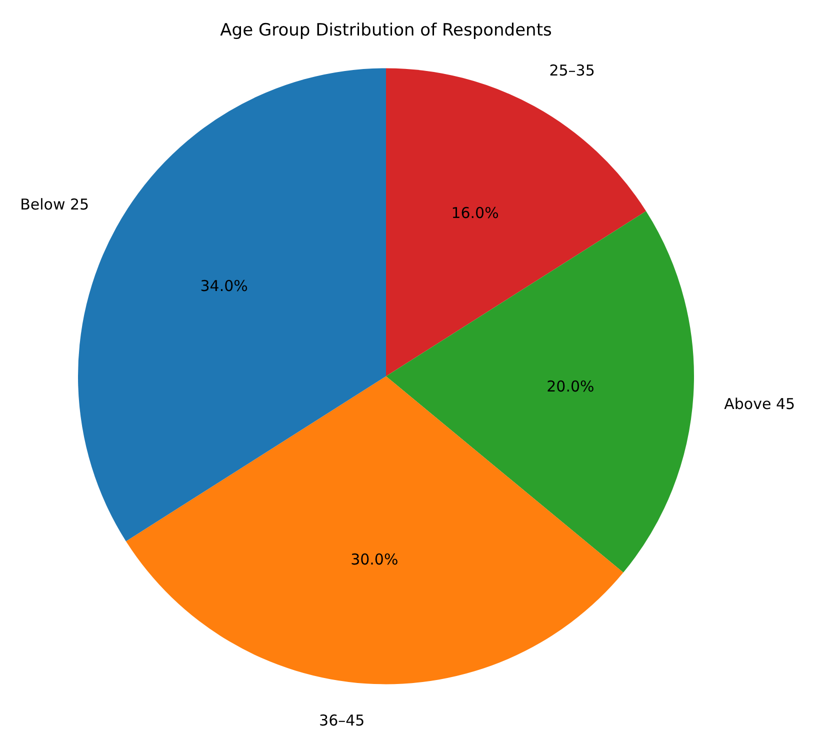  What do you see at coordinates (386, 30) in the screenshot?
I see `chart-title: Age Group Distribution of Respondents` at bounding box center [386, 30].